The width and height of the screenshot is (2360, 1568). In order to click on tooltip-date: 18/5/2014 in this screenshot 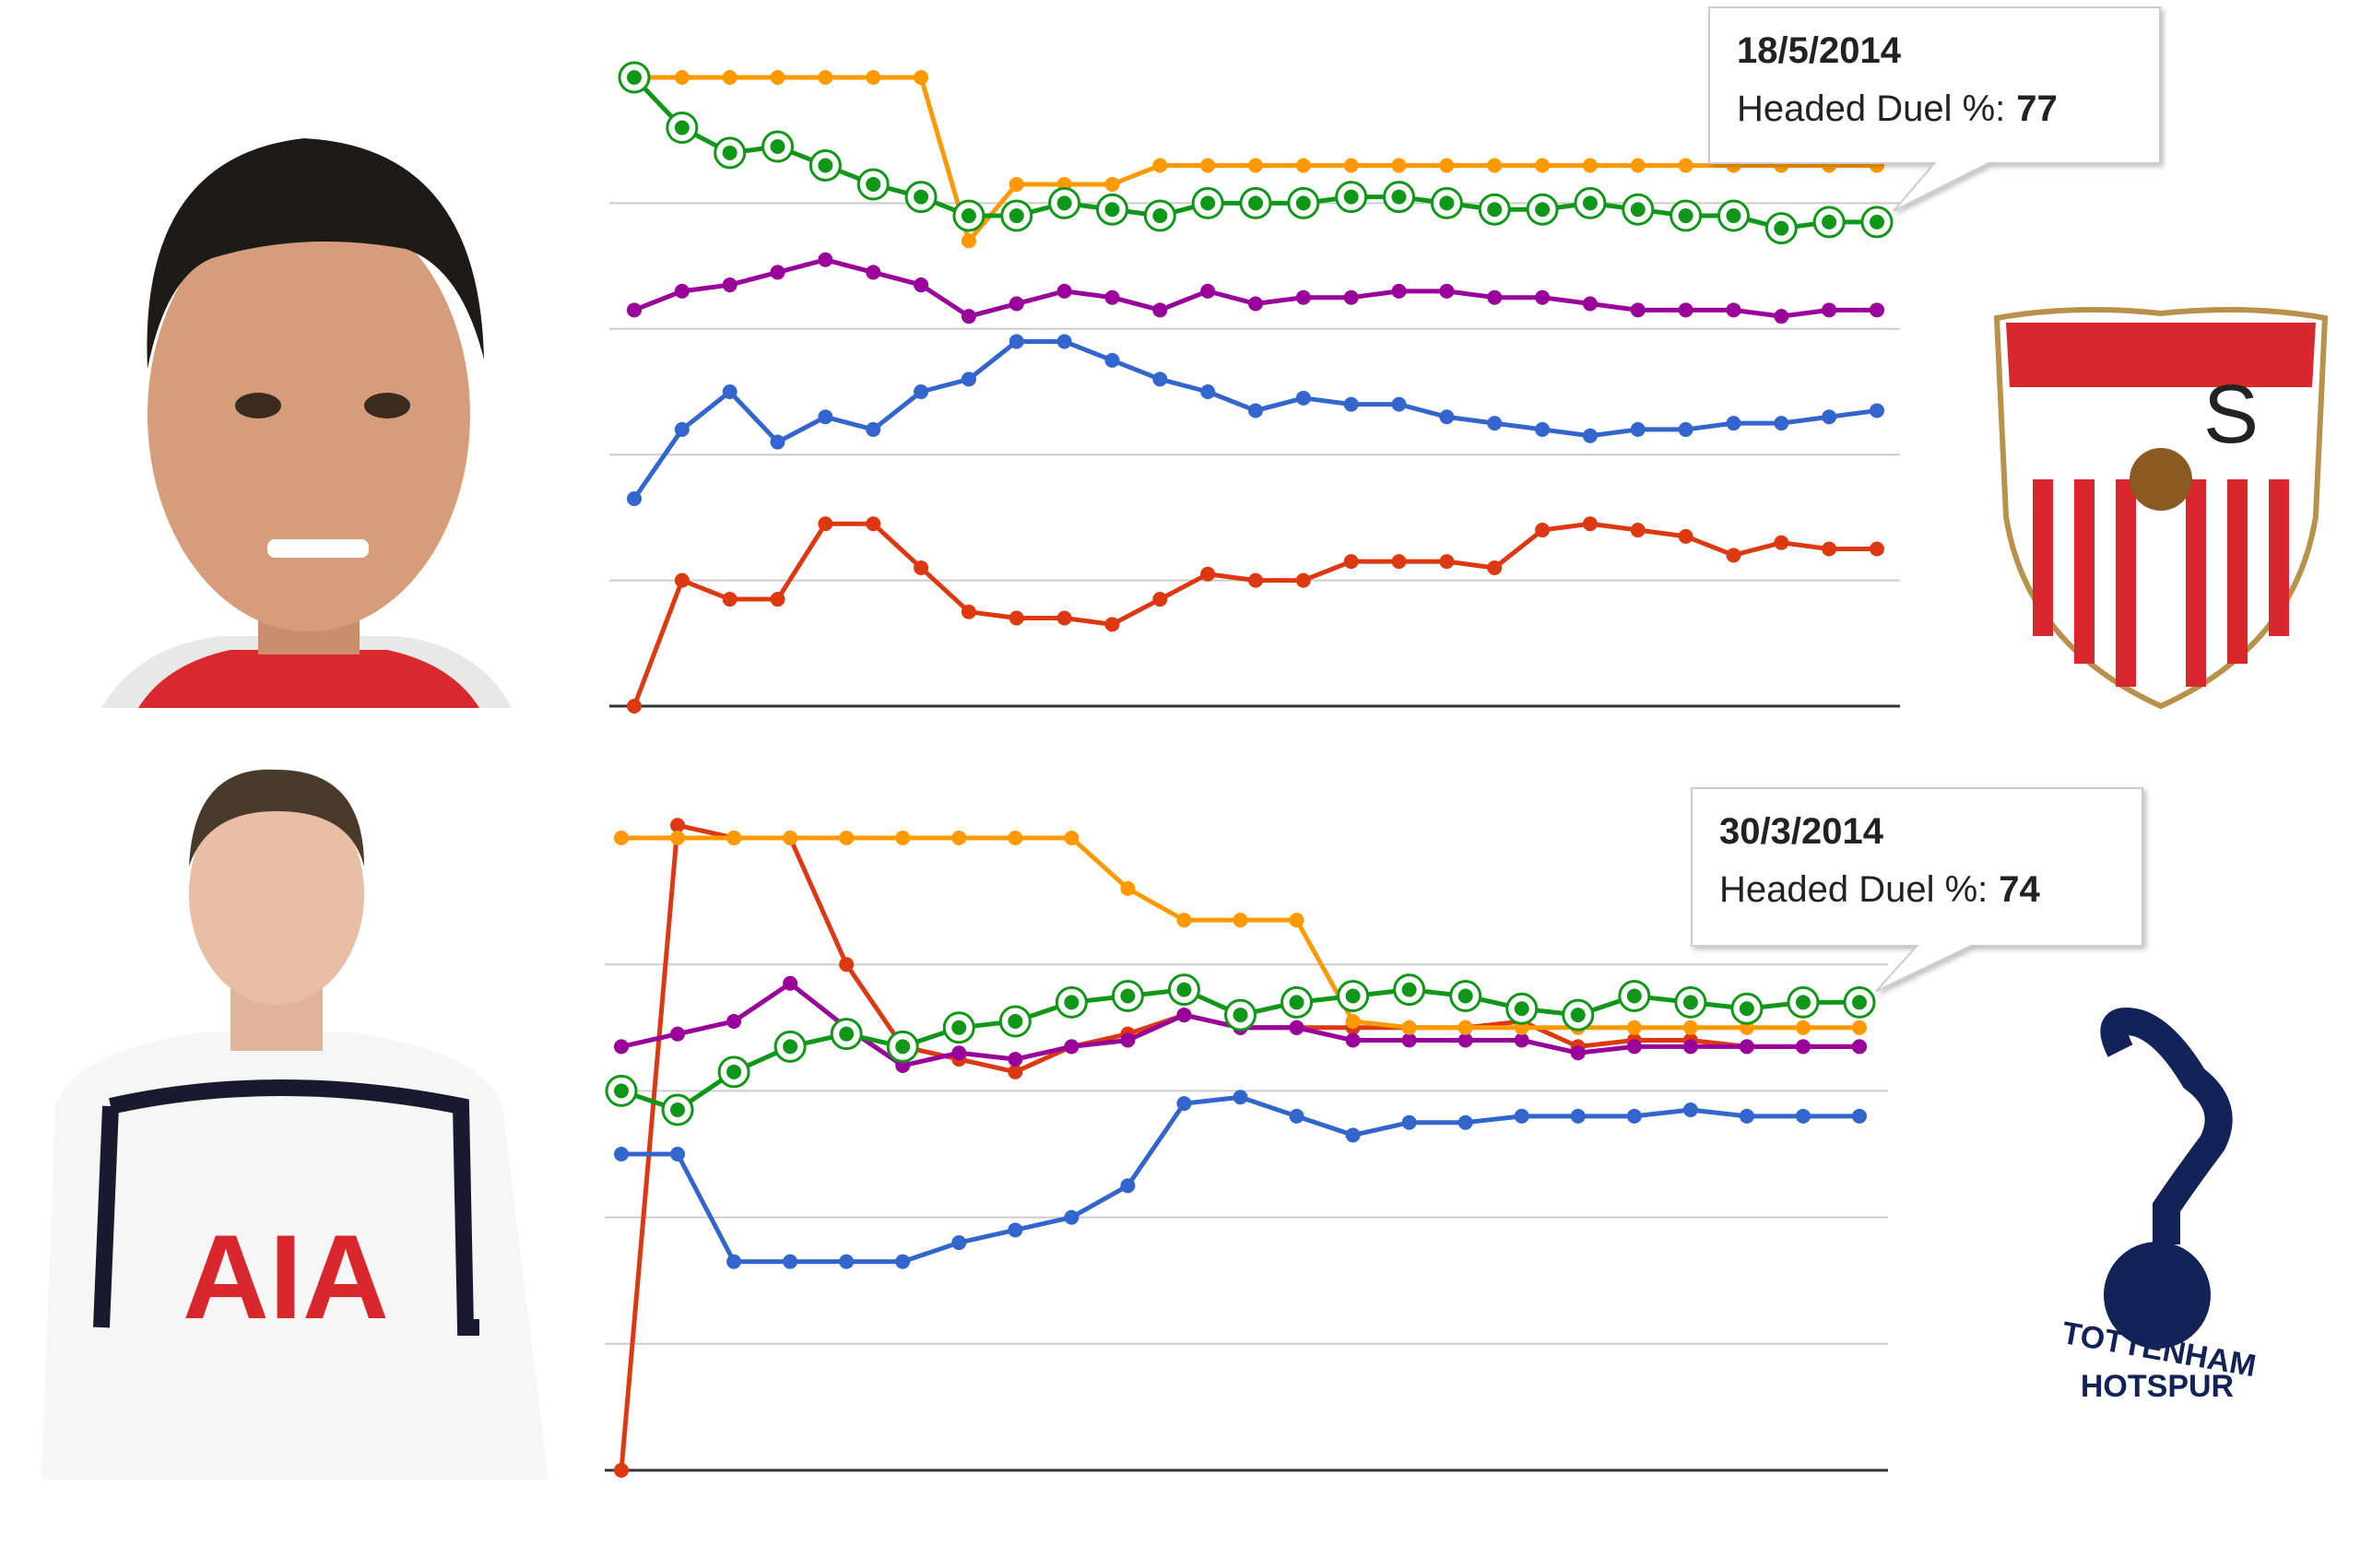, I will do `click(1819, 51)`.